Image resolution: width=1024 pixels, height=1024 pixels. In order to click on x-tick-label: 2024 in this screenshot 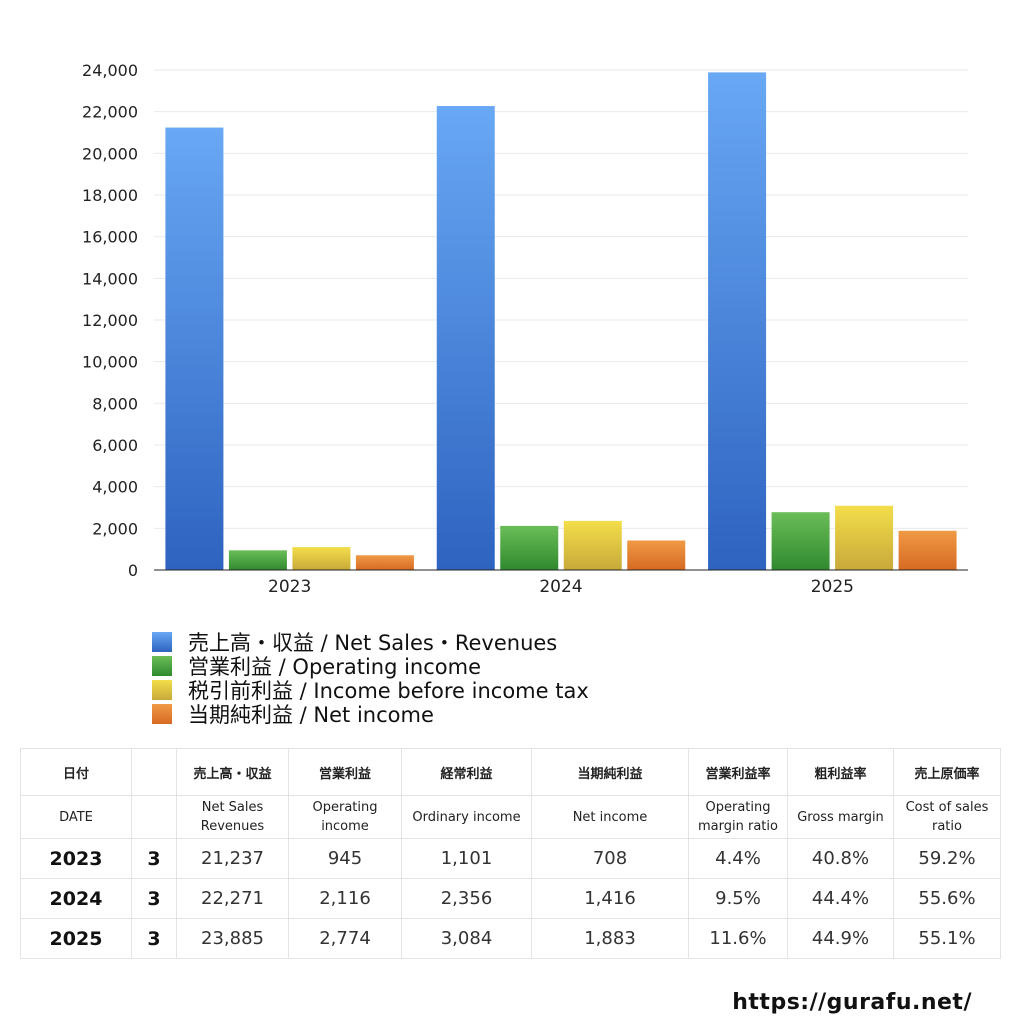, I will do `click(560, 587)`.